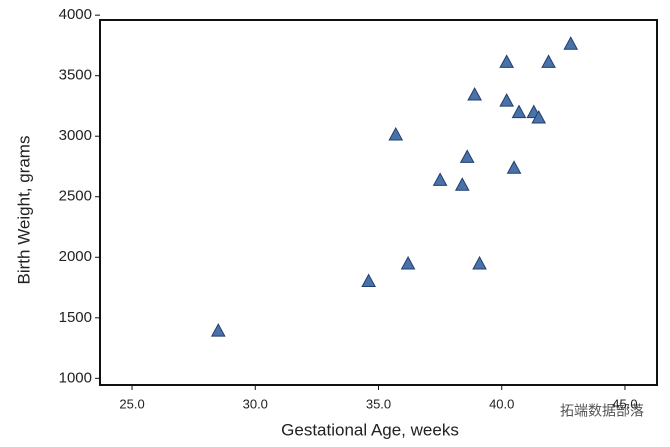 This screenshot has width=670, height=447. What do you see at coordinates (75, 317) in the screenshot?
I see `y-tick-label: 1500` at bounding box center [75, 317].